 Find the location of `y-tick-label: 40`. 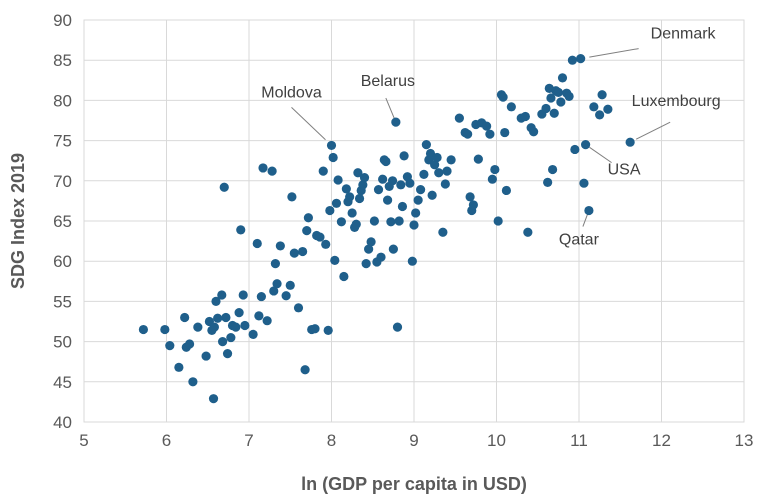

y-tick-label: 40 is located at coordinates (62, 422).